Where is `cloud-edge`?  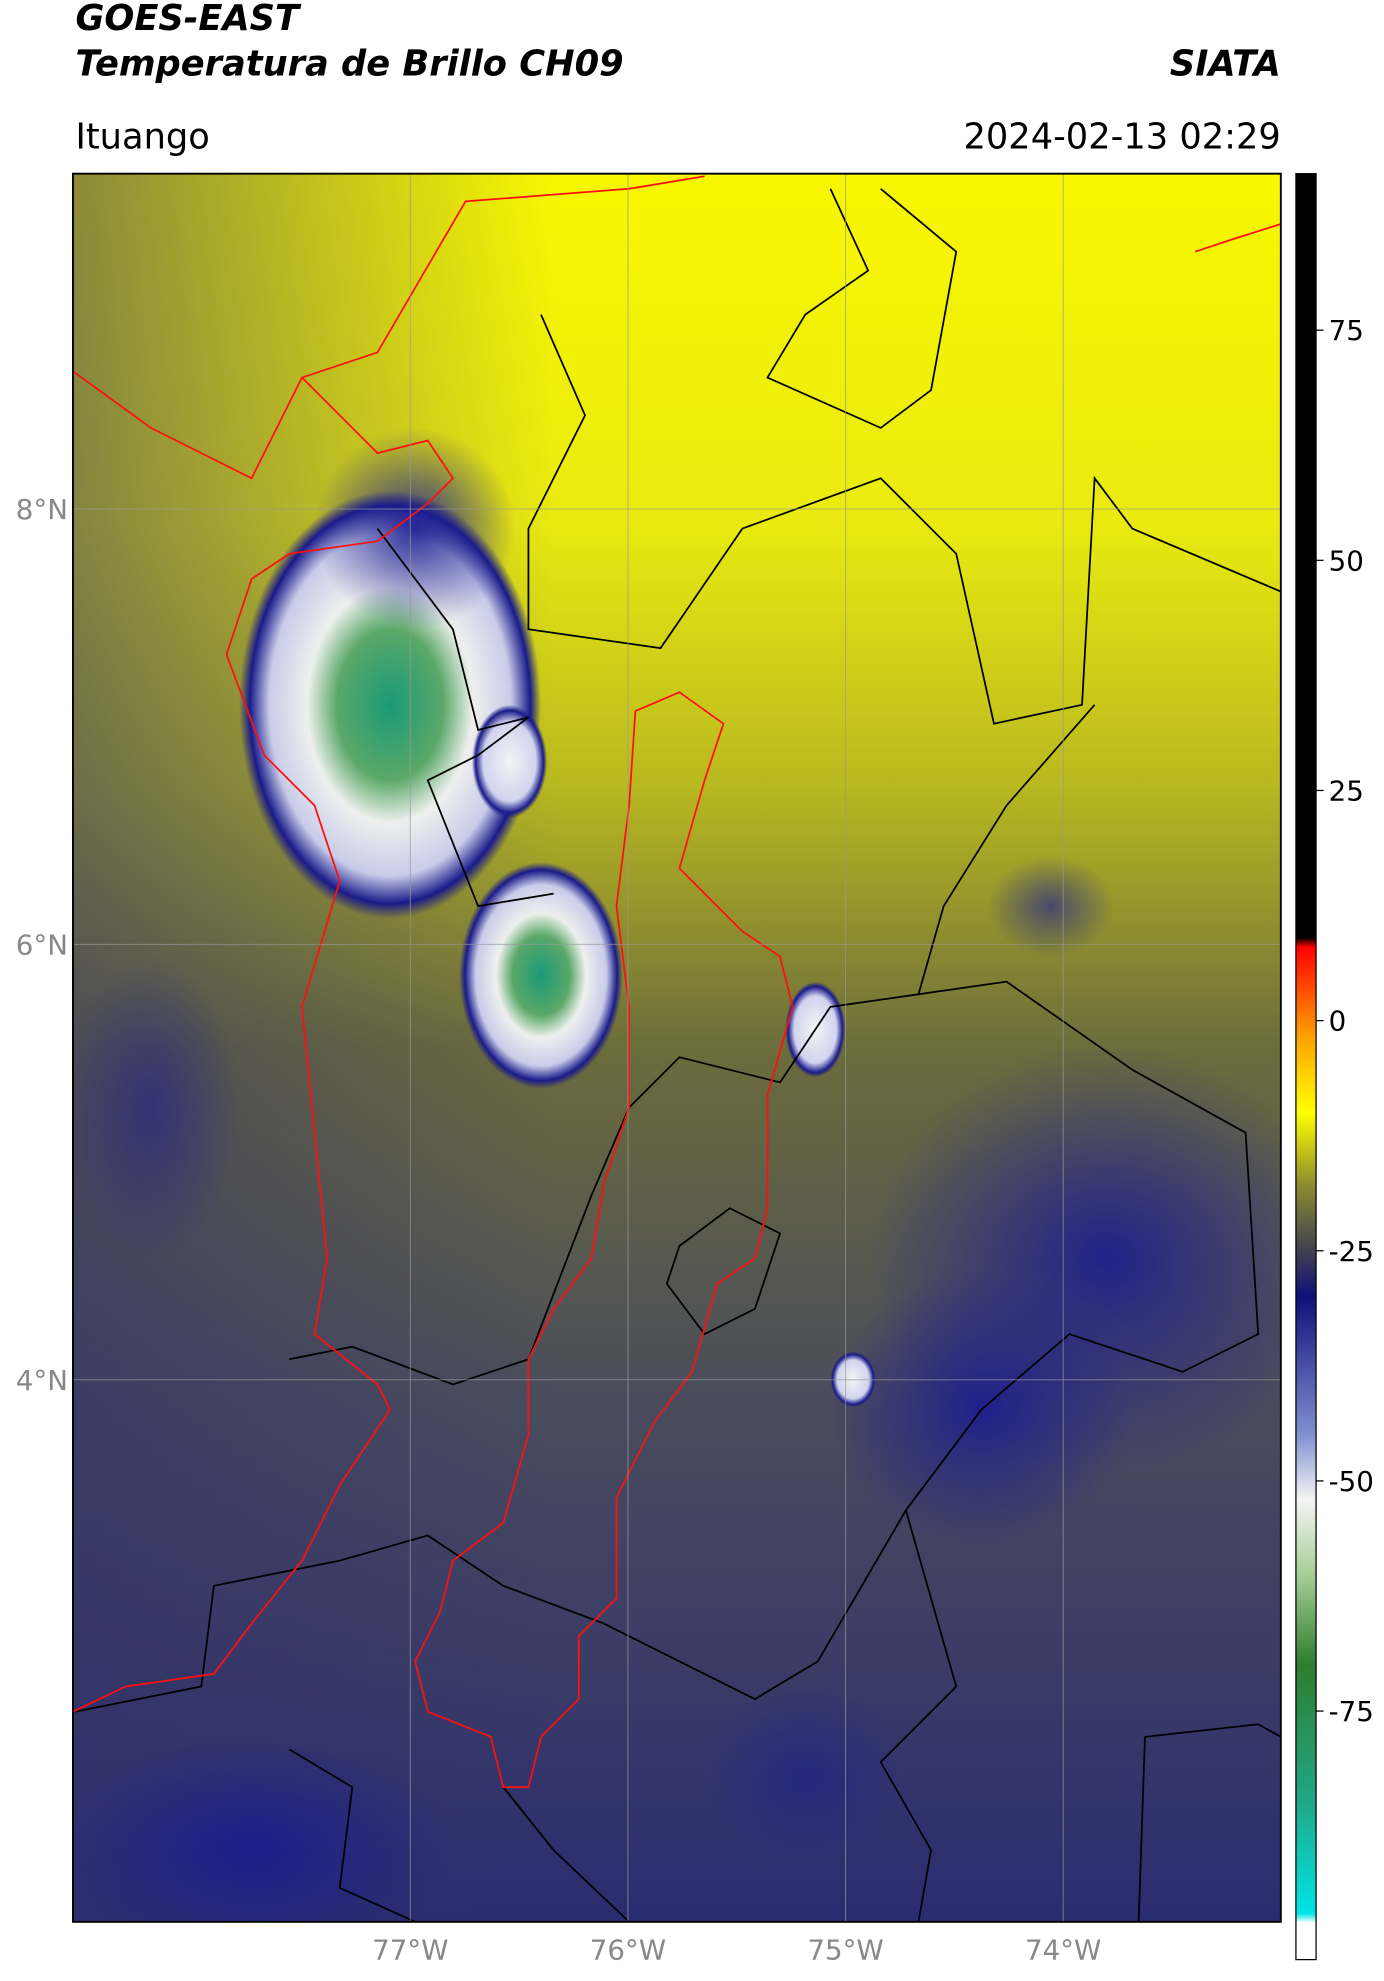
cloud-edge is located at coordinates (415, 528).